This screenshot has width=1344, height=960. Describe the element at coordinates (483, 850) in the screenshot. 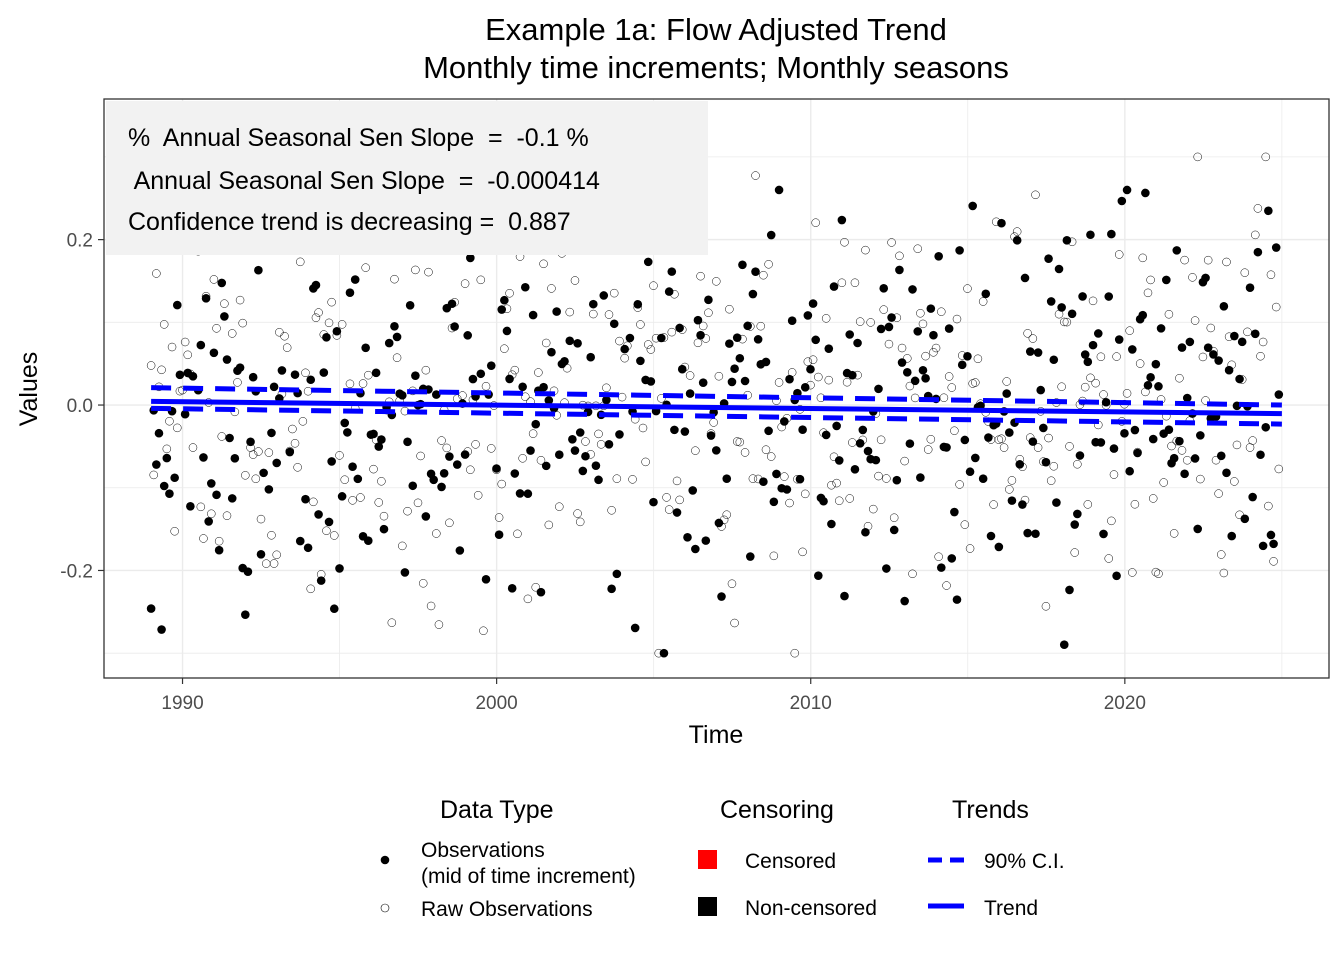

I see `legend-label-observations: Observations` at that location.